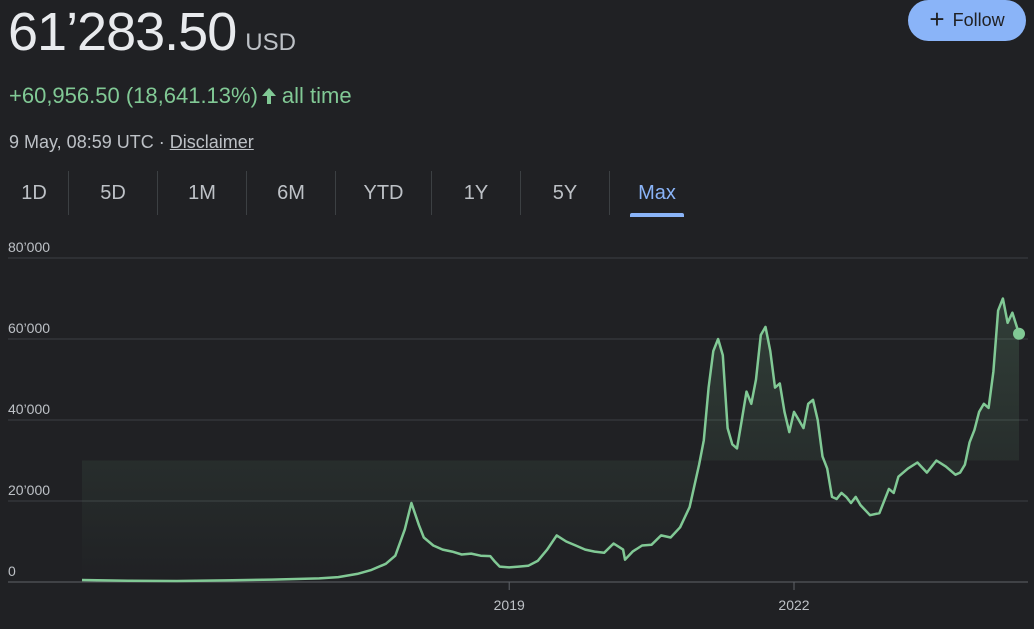 The width and height of the screenshot is (1034, 629). What do you see at coordinates (133, 95) in the screenshot?
I see `change-value: +60,956.50 (18,641.13%)` at bounding box center [133, 95].